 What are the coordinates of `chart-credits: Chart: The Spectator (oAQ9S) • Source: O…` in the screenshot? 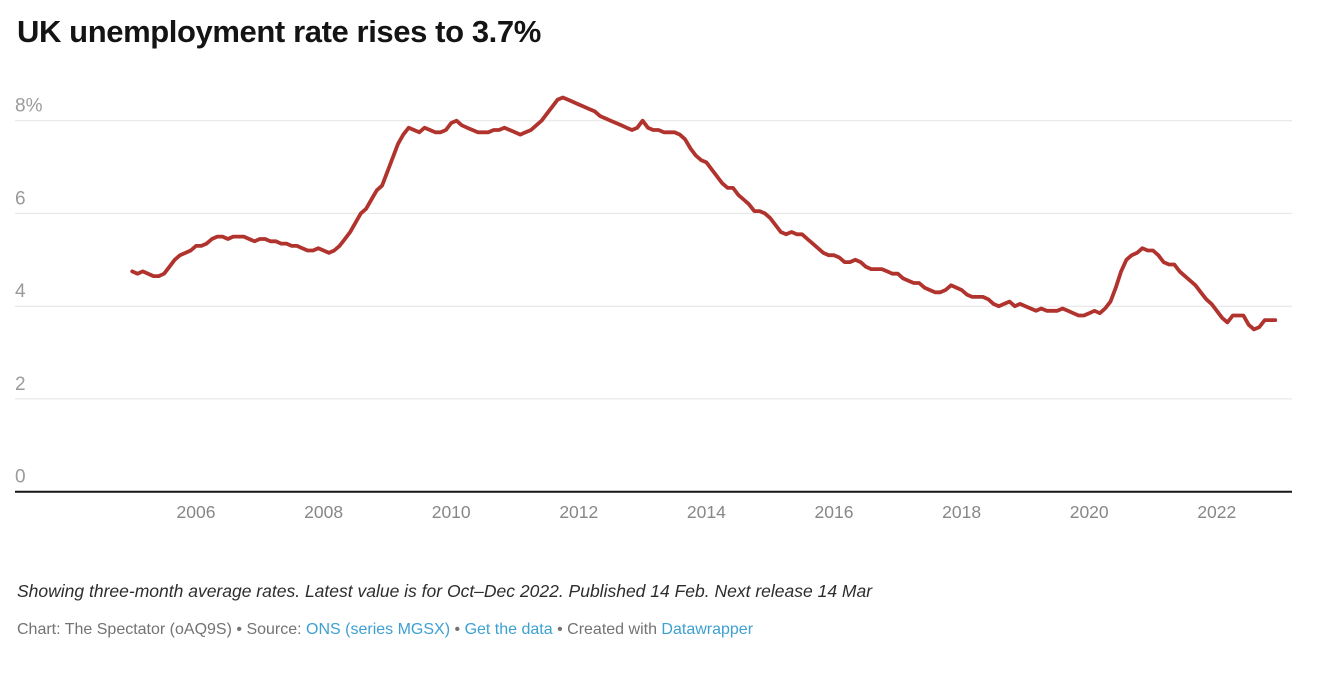 It's located at (385, 630).